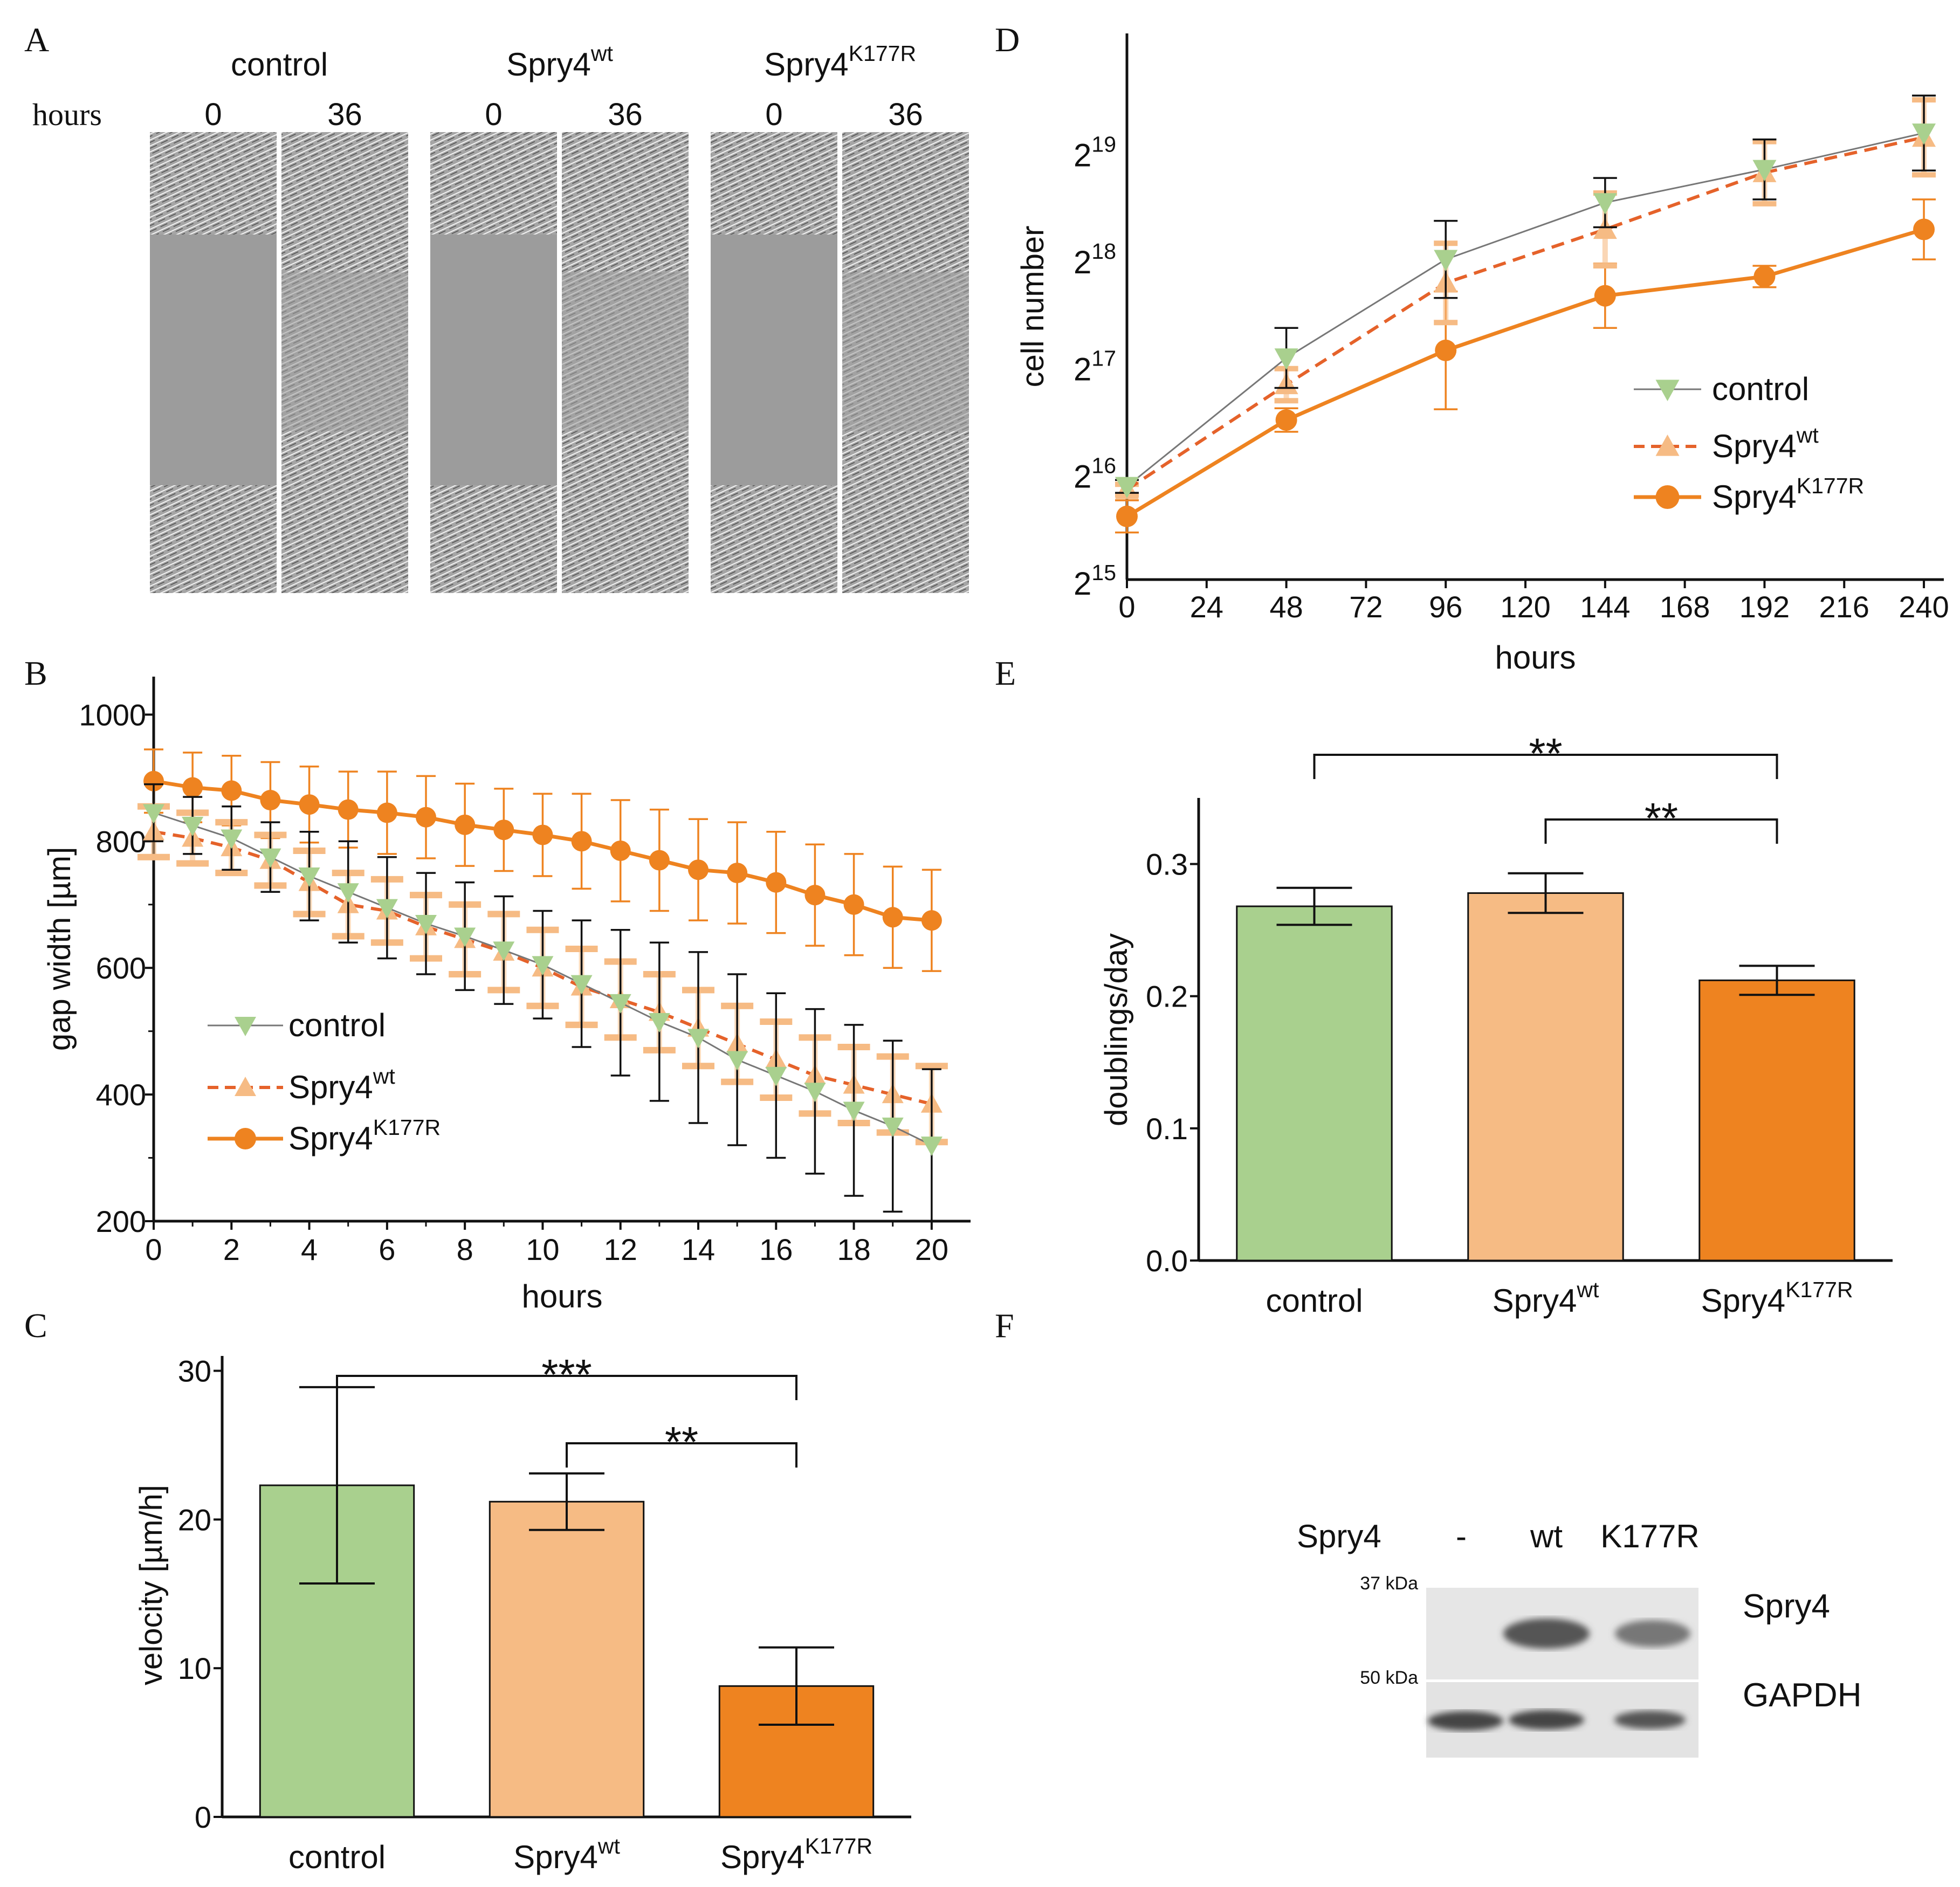 The image size is (1960, 1887). I want to click on series-Spry4K177R, so click(1525, 366).